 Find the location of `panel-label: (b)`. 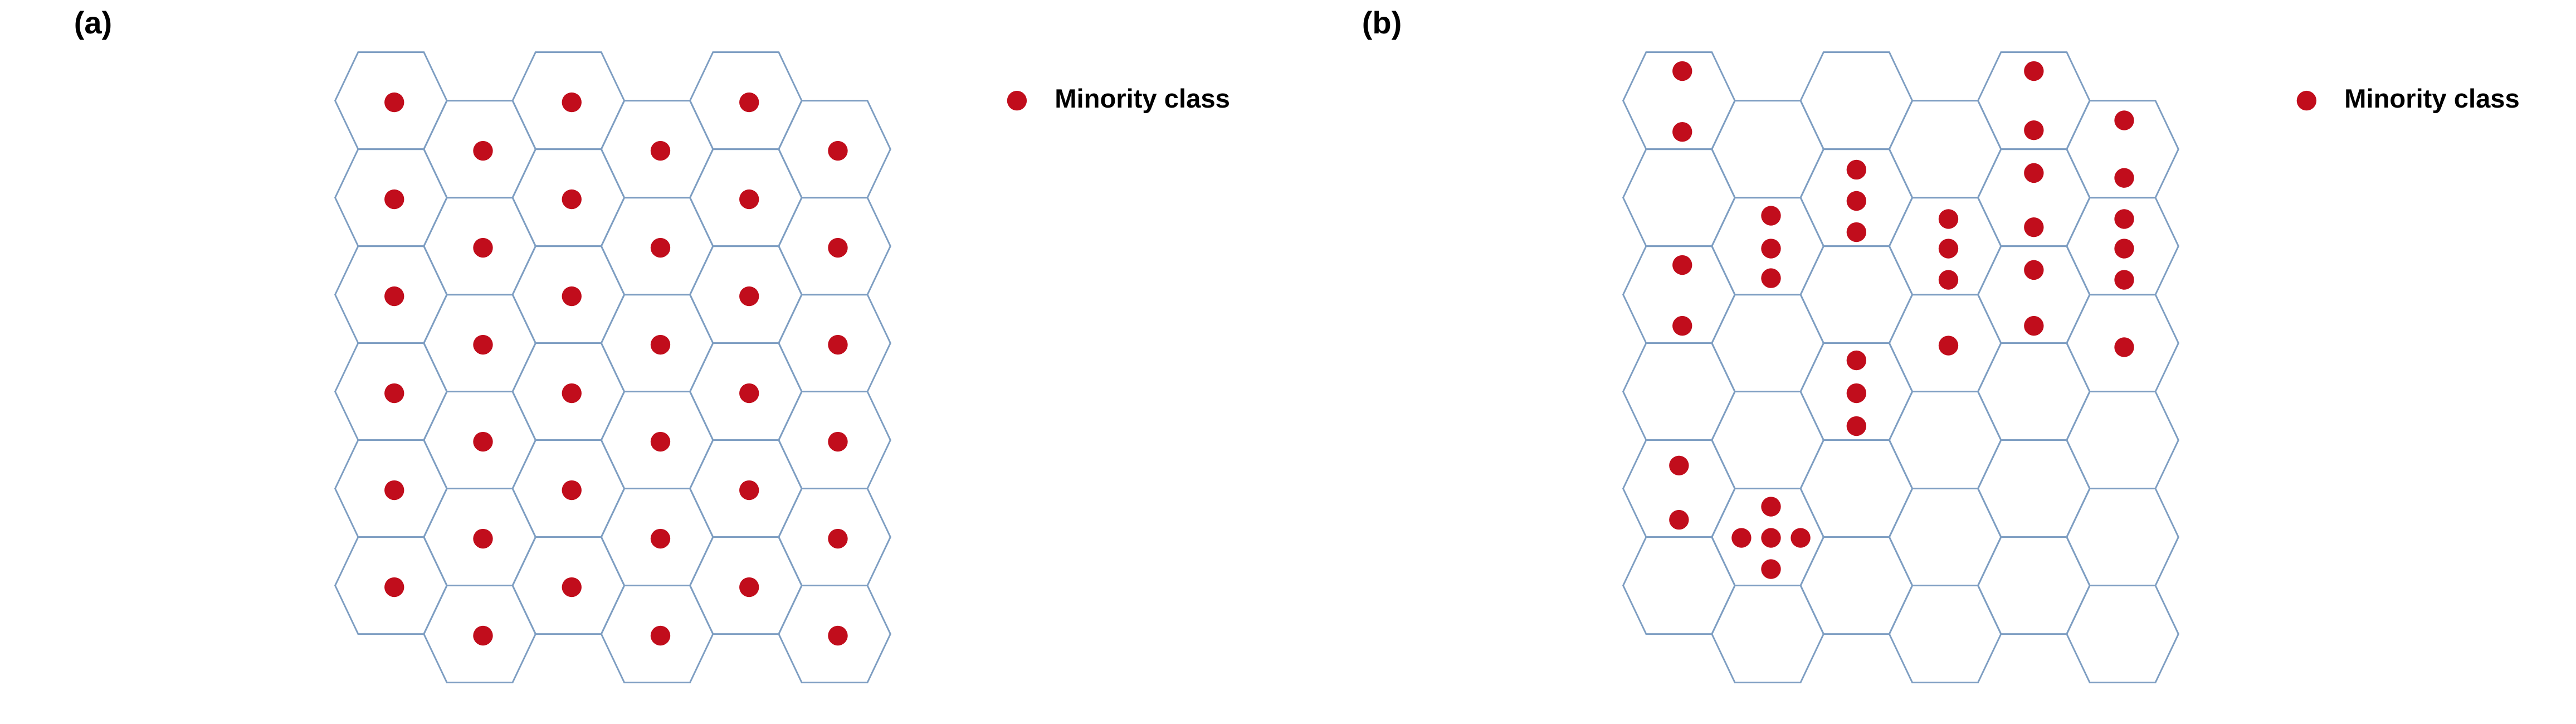

panel-label: (b) is located at coordinates (1382, 22).